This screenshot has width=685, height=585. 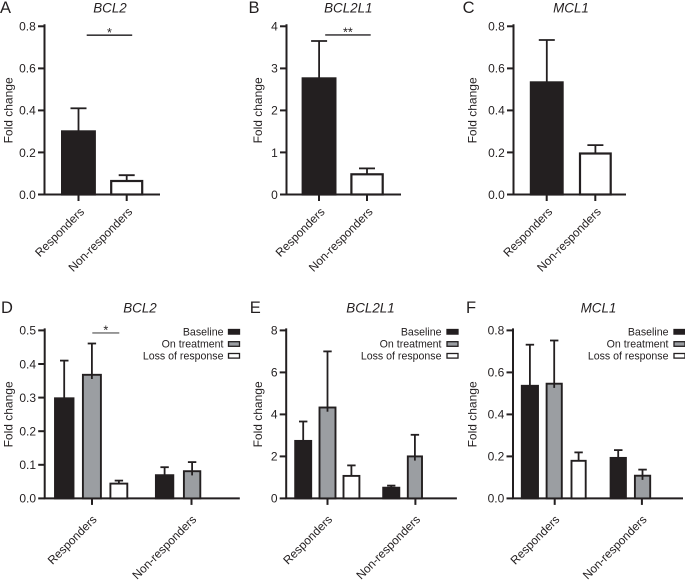 I want to click on svg-text: F, so click(x=471, y=308).